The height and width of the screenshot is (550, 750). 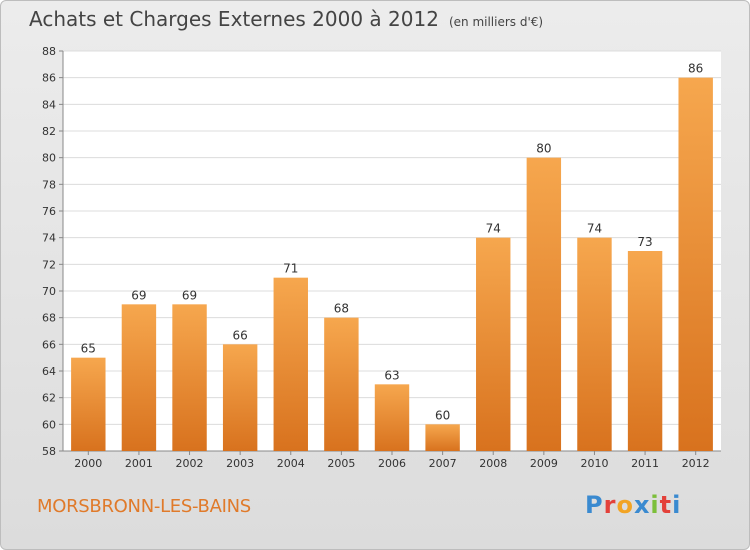 What do you see at coordinates (666, 505) in the screenshot?
I see `logo-letter: t` at bounding box center [666, 505].